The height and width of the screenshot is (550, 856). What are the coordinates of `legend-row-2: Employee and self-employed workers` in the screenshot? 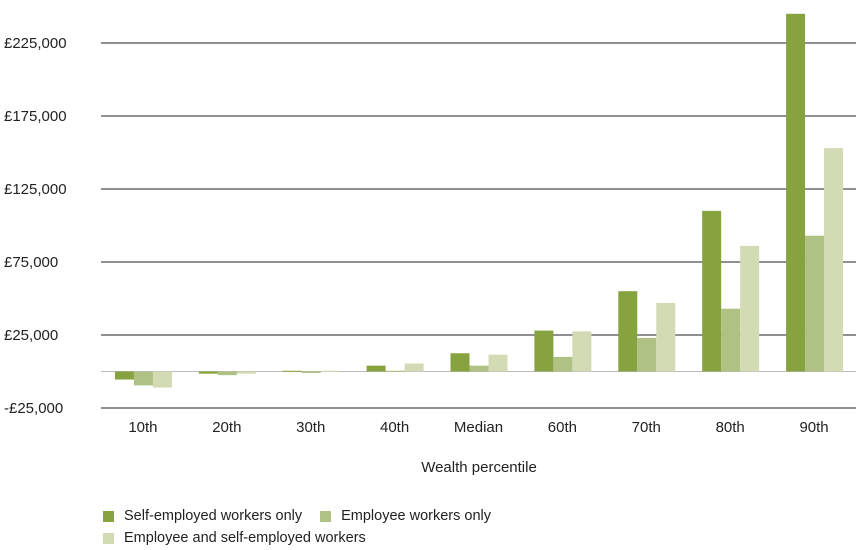 It's located at (306, 538).